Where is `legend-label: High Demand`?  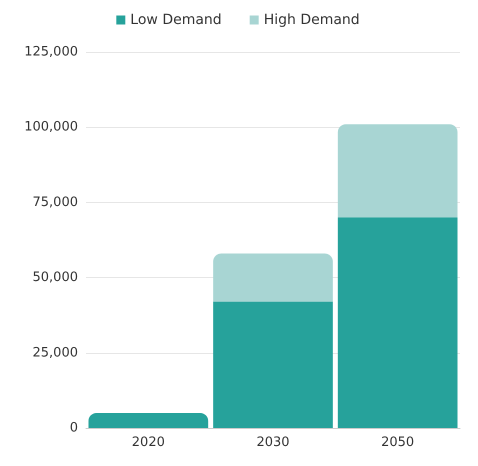
legend-label: High Demand is located at coordinates (312, 20).